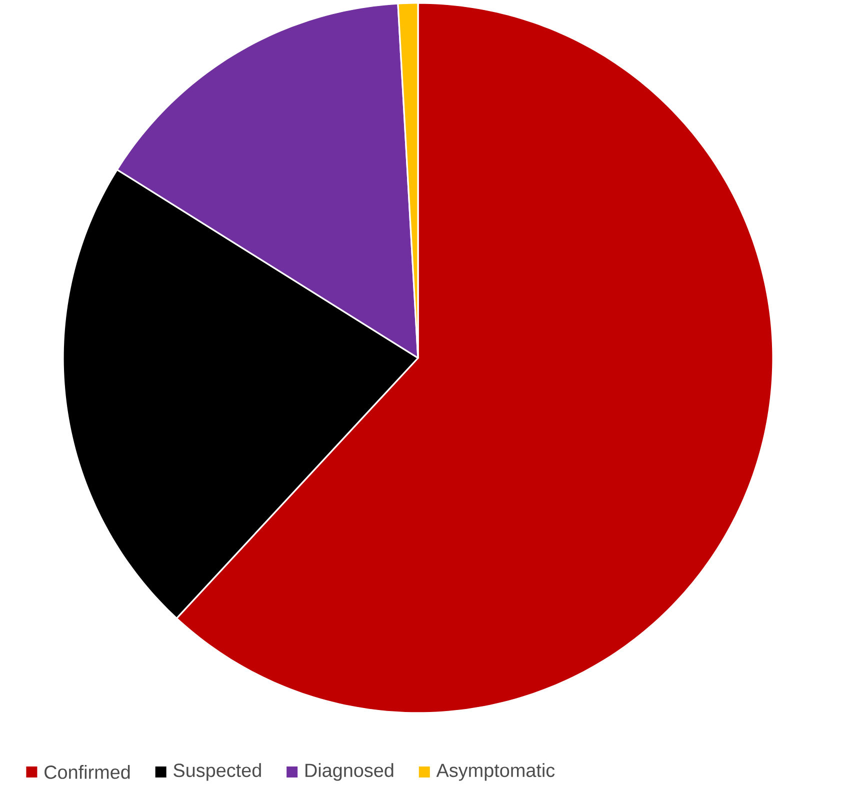 The image size is (843, 787). Describe the element at coordinates (495, 772) in the screenshot. I see `legend-label: Asymptomatic` at that location.